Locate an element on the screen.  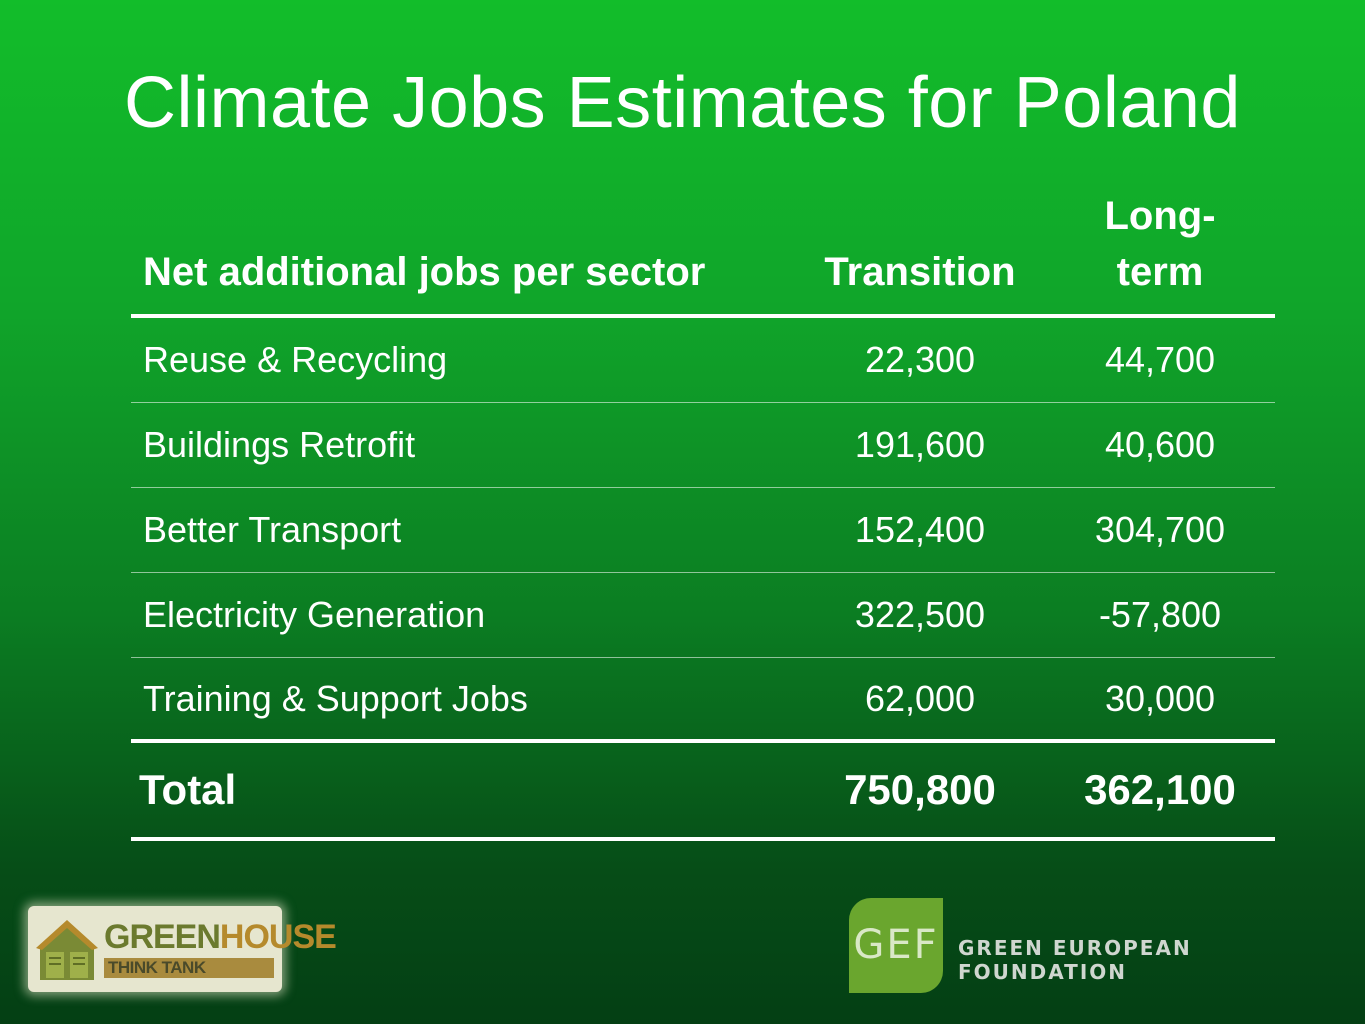
row-longterm: 304,700 is located at coordinates (1160, 529).